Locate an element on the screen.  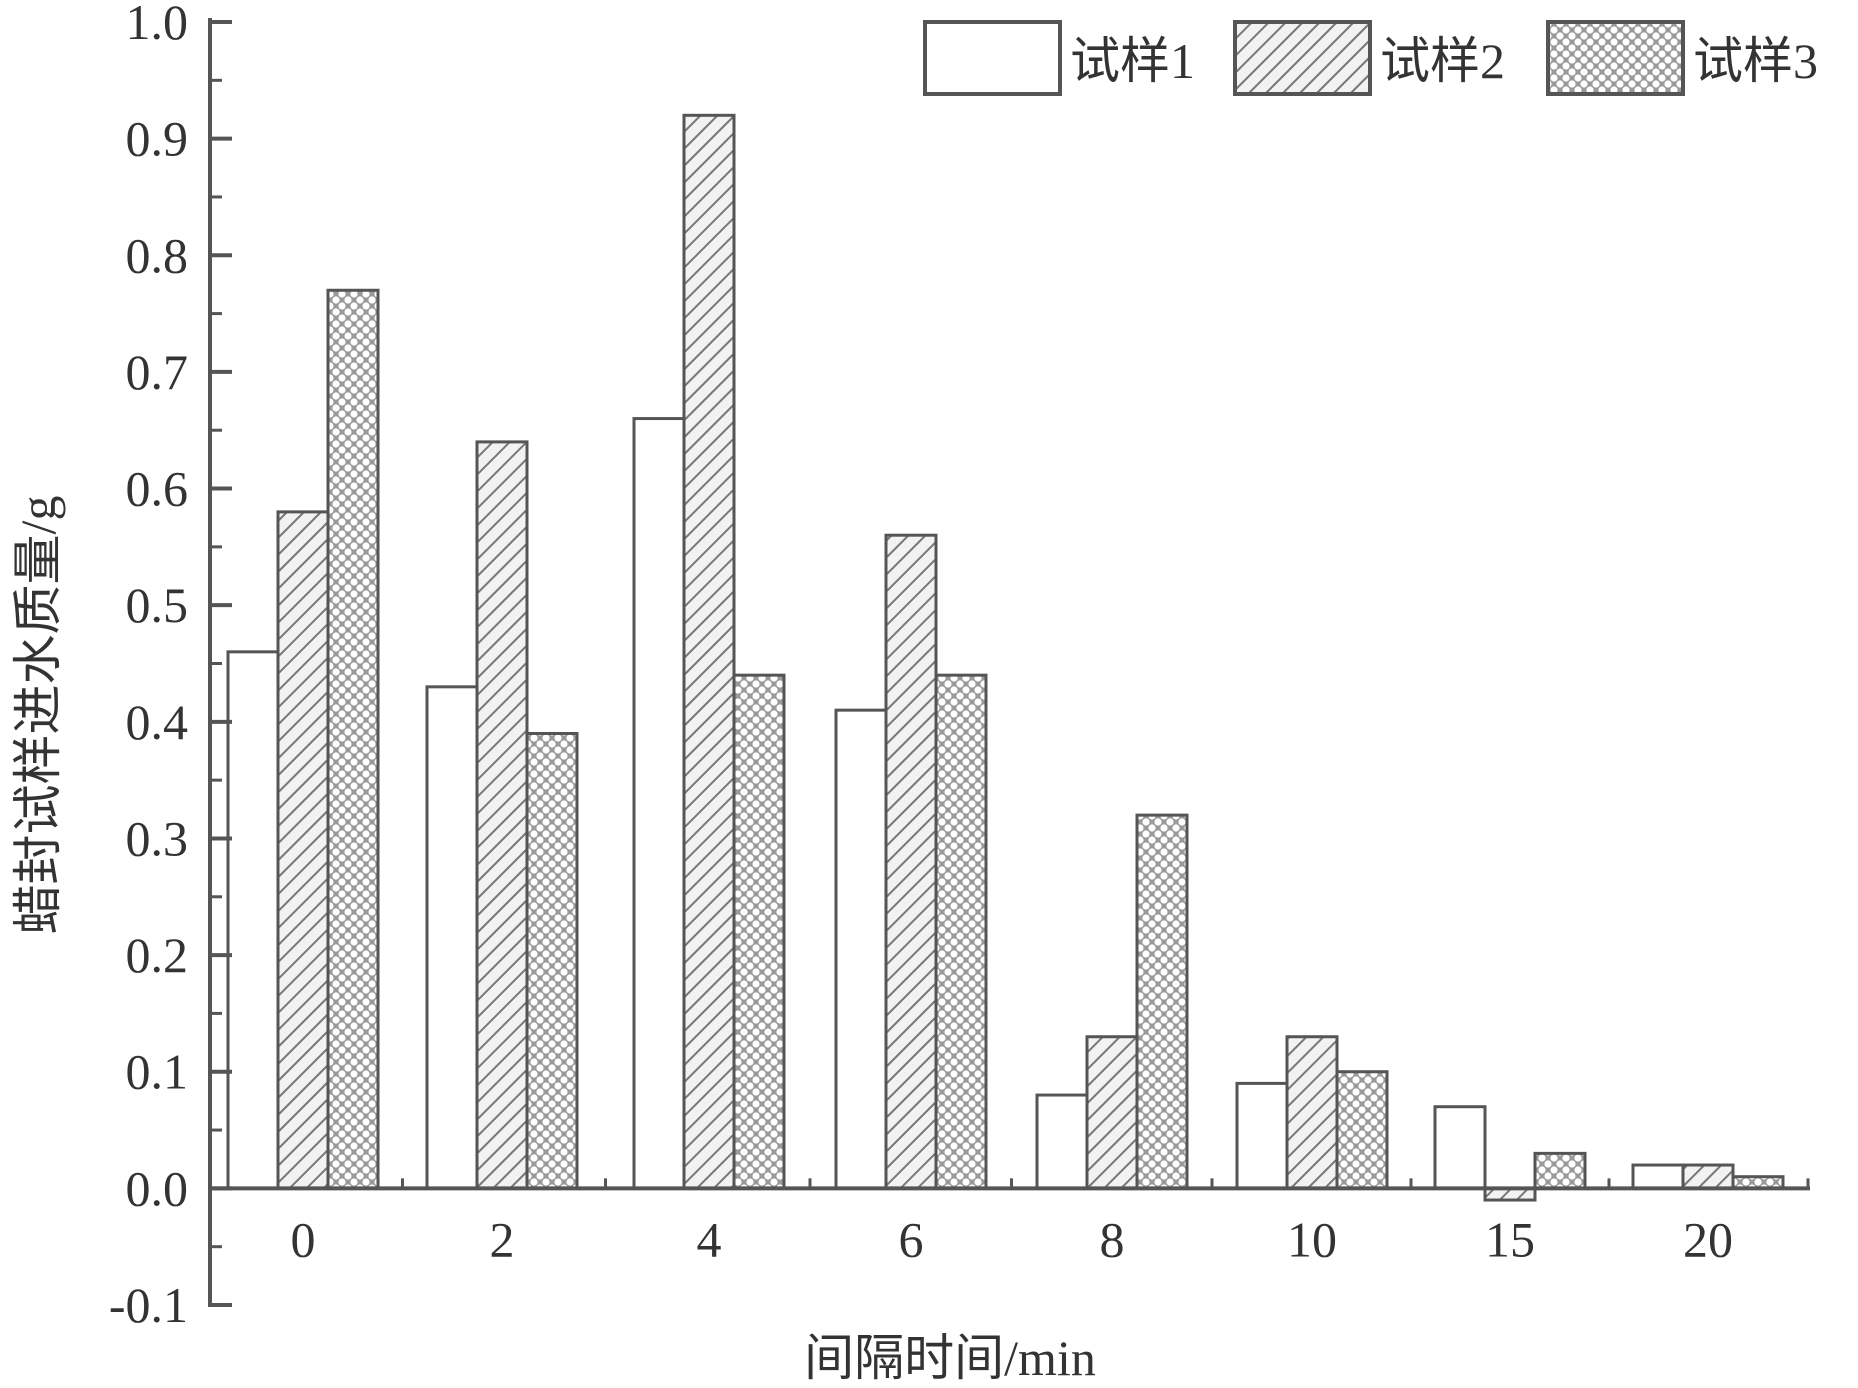
legend-label-series1: 试样1 is located at coordinates (1132, 61).